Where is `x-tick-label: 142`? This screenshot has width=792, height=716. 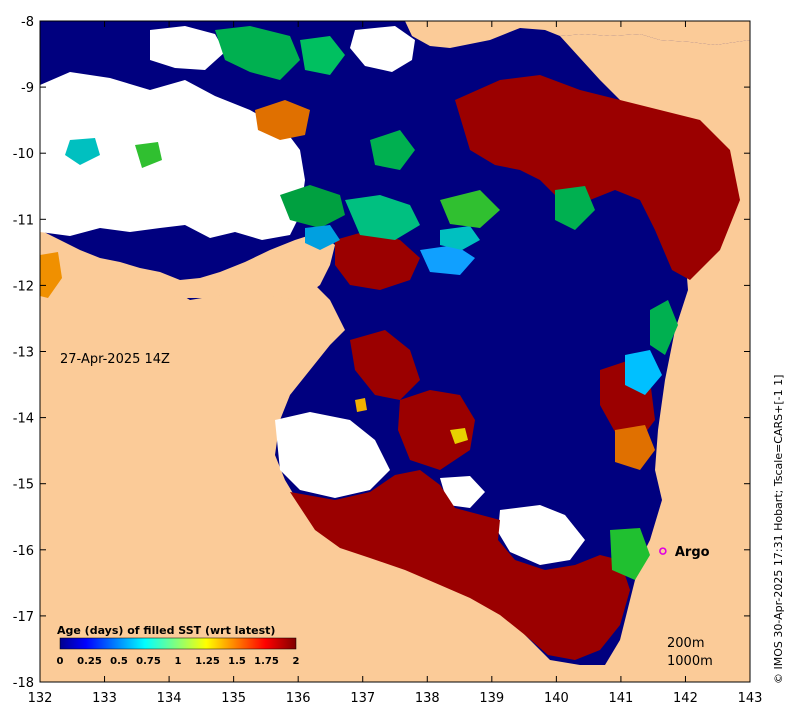
x-tick-label: 142 is located at coordinates (685, 698).